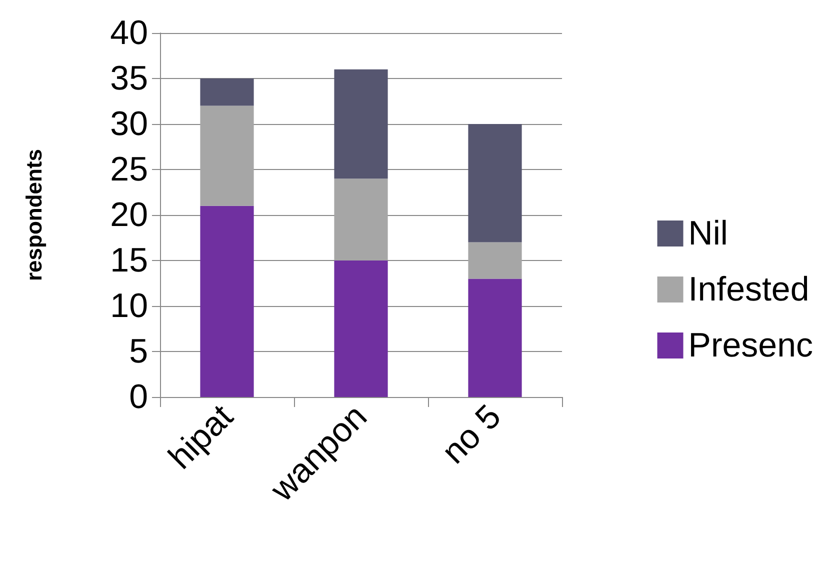  I want to click on y-tick-label: 10, so click(129, 306).